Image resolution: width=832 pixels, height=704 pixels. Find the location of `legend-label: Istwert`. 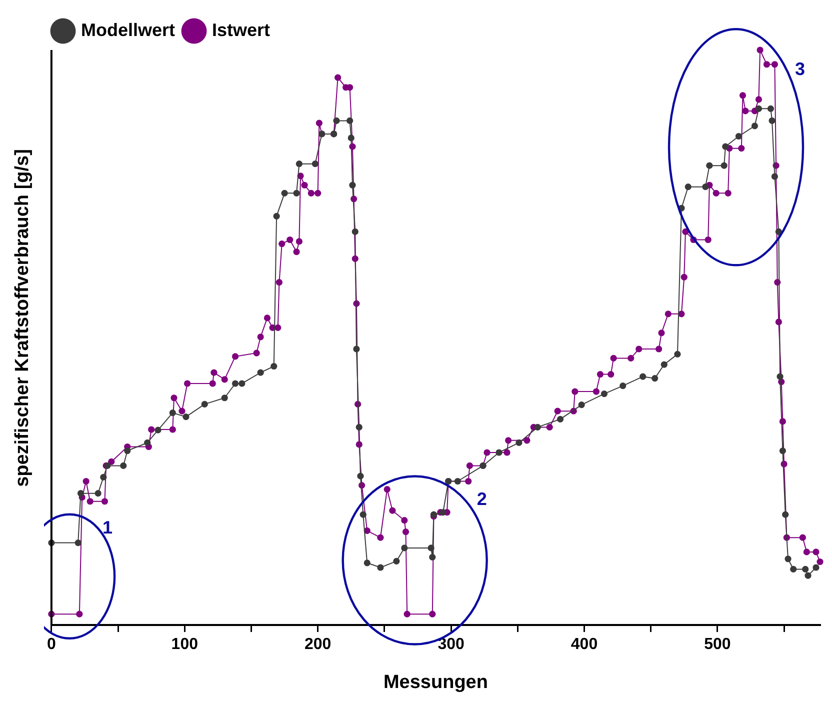

legend-label: Istwert is located at coordinates (241, 30).